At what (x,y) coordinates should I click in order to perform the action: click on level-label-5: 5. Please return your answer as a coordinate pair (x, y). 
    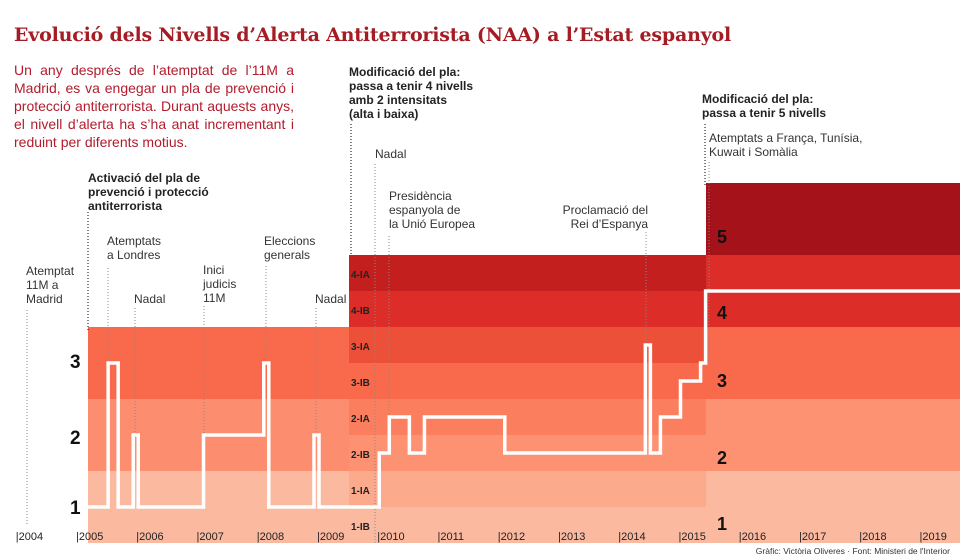
    Looking at the image, I should click on (722, 237).